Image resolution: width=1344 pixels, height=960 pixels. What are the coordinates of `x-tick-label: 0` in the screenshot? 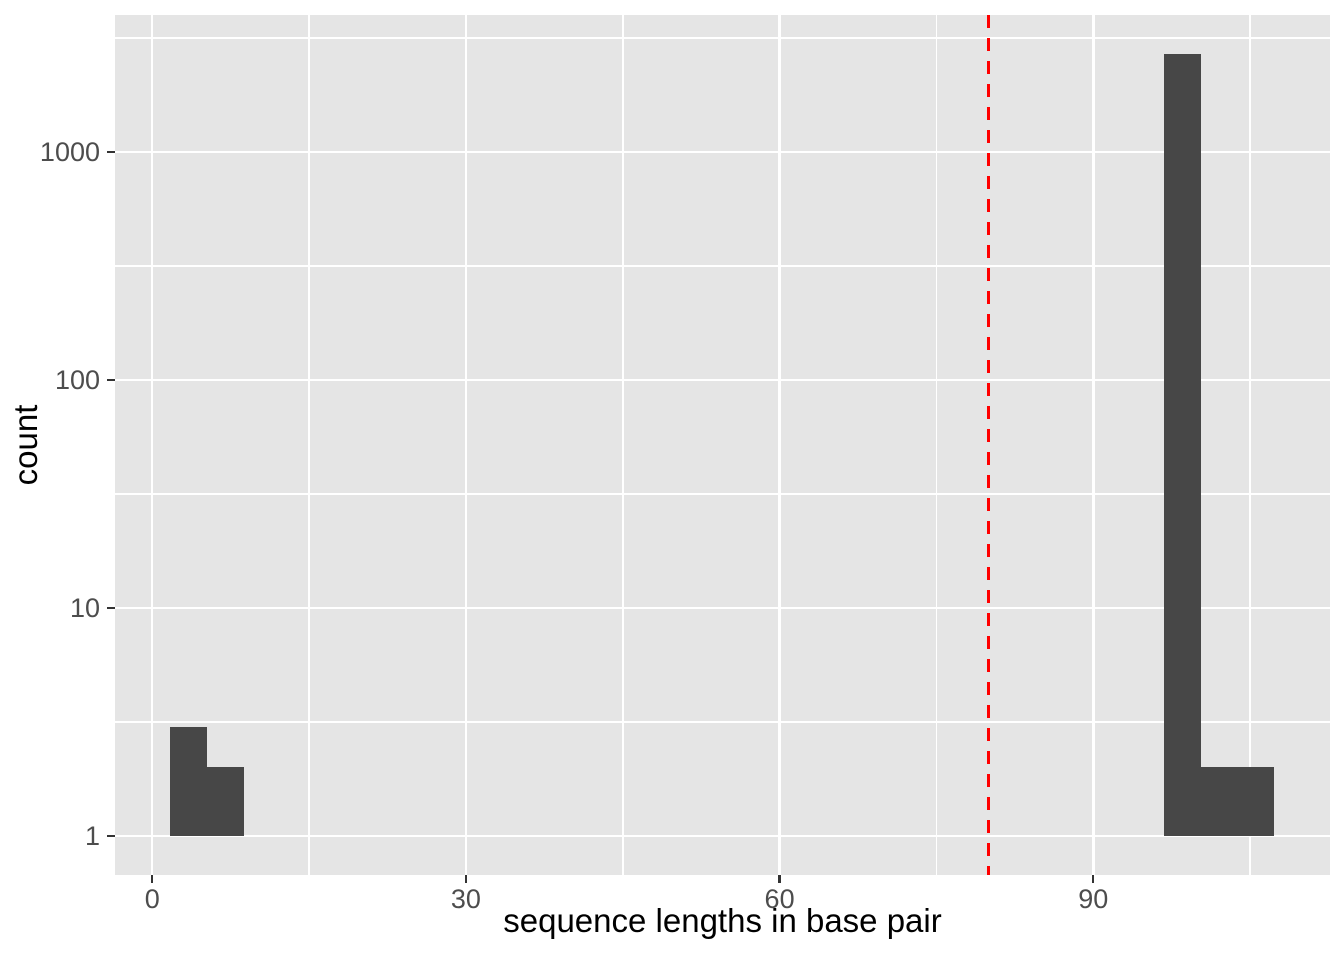 It's located at (152, 899).